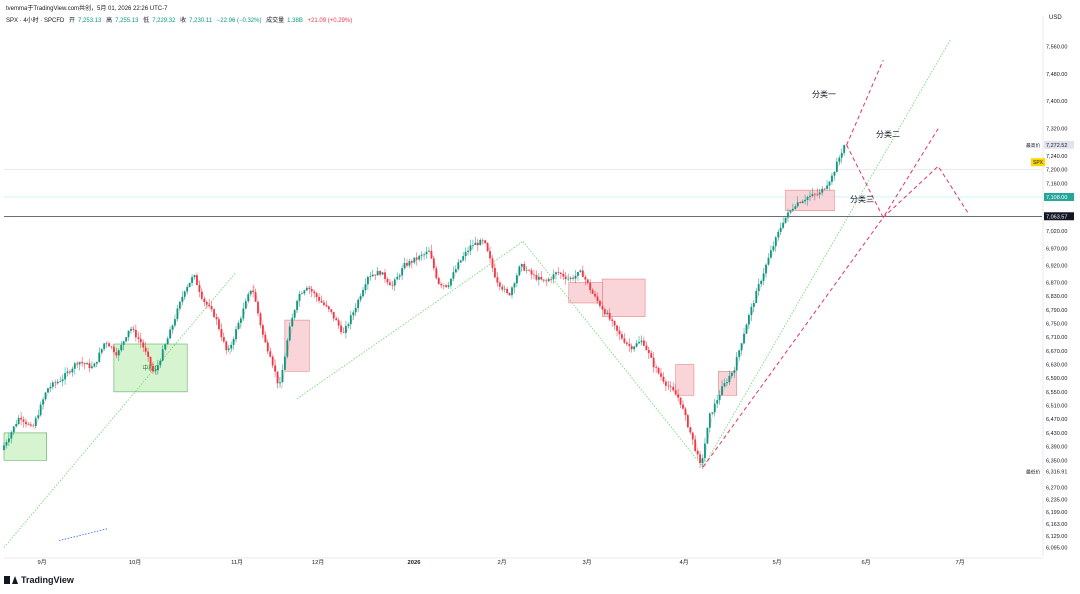 This screenshot has height=594, width=1080. I want to click on y-tick-label: 6,790.00, so click(1056, 311).